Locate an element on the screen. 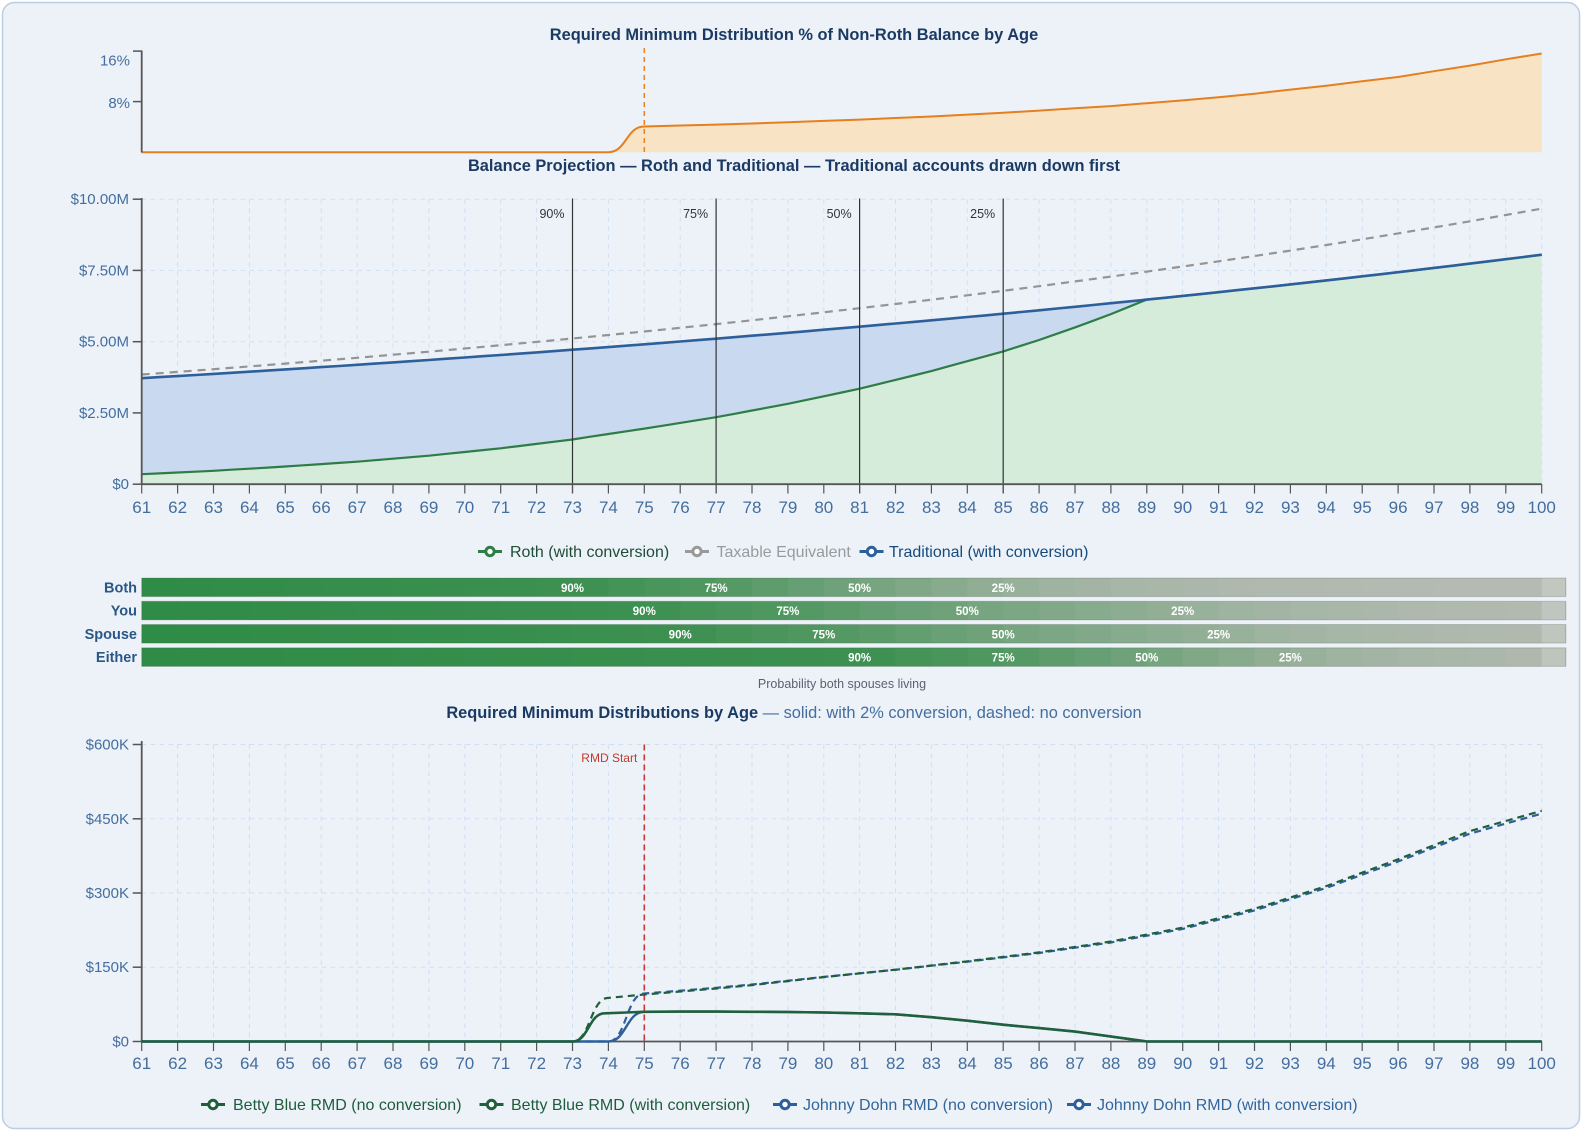 This screenshot has width=1582, height=1131. svg-text: 8% is located at coordinates (119, 103).